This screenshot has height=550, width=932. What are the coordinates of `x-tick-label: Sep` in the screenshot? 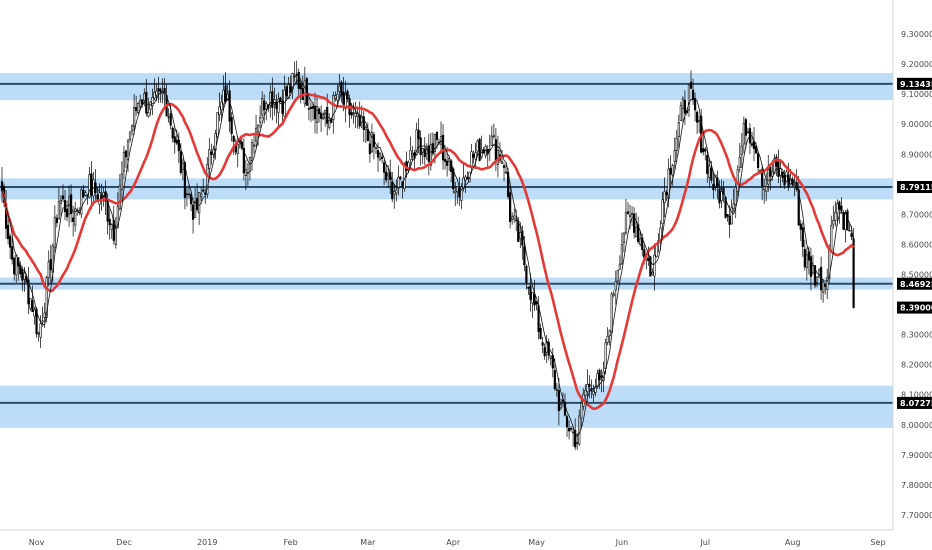 It's located at (877, 542).